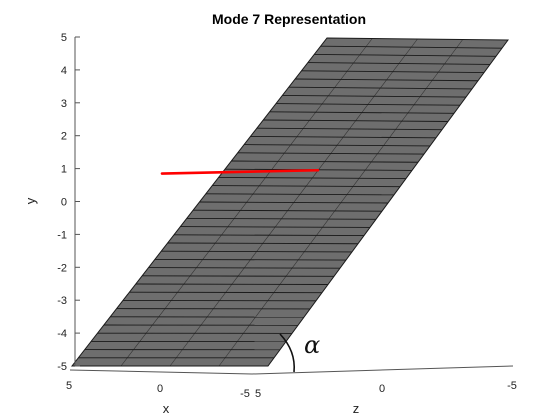 The image size is (560, 420). I want to click on y-tick-label: 4, so click(64, 71).